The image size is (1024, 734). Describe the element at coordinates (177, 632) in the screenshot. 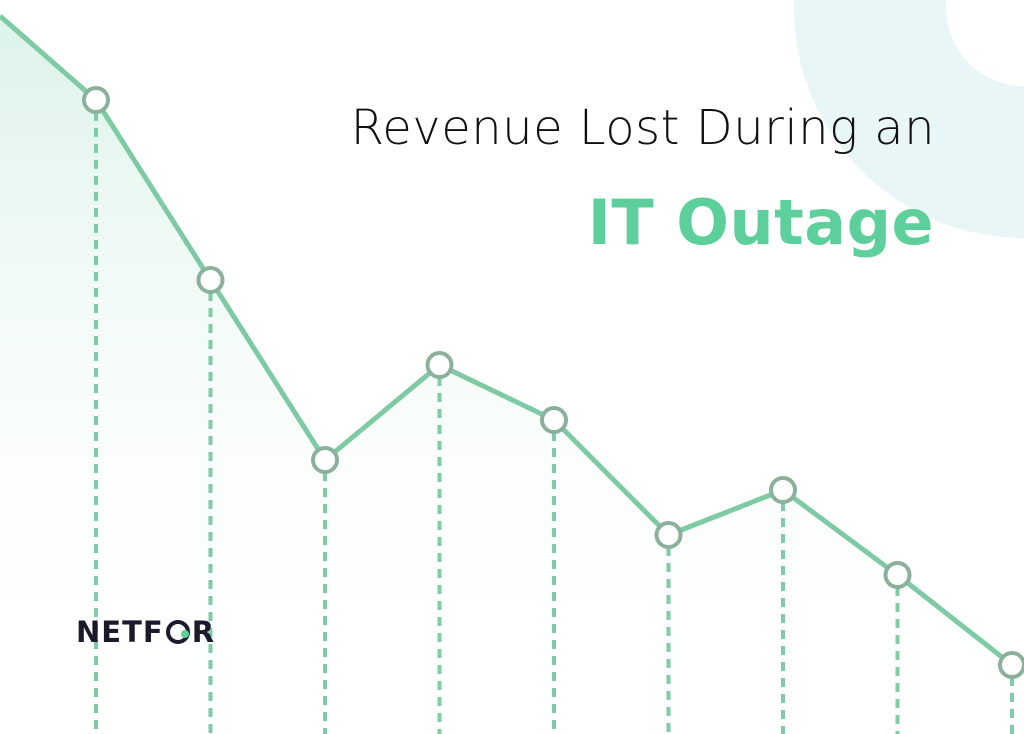

I see `logo-o-mark` at that location.